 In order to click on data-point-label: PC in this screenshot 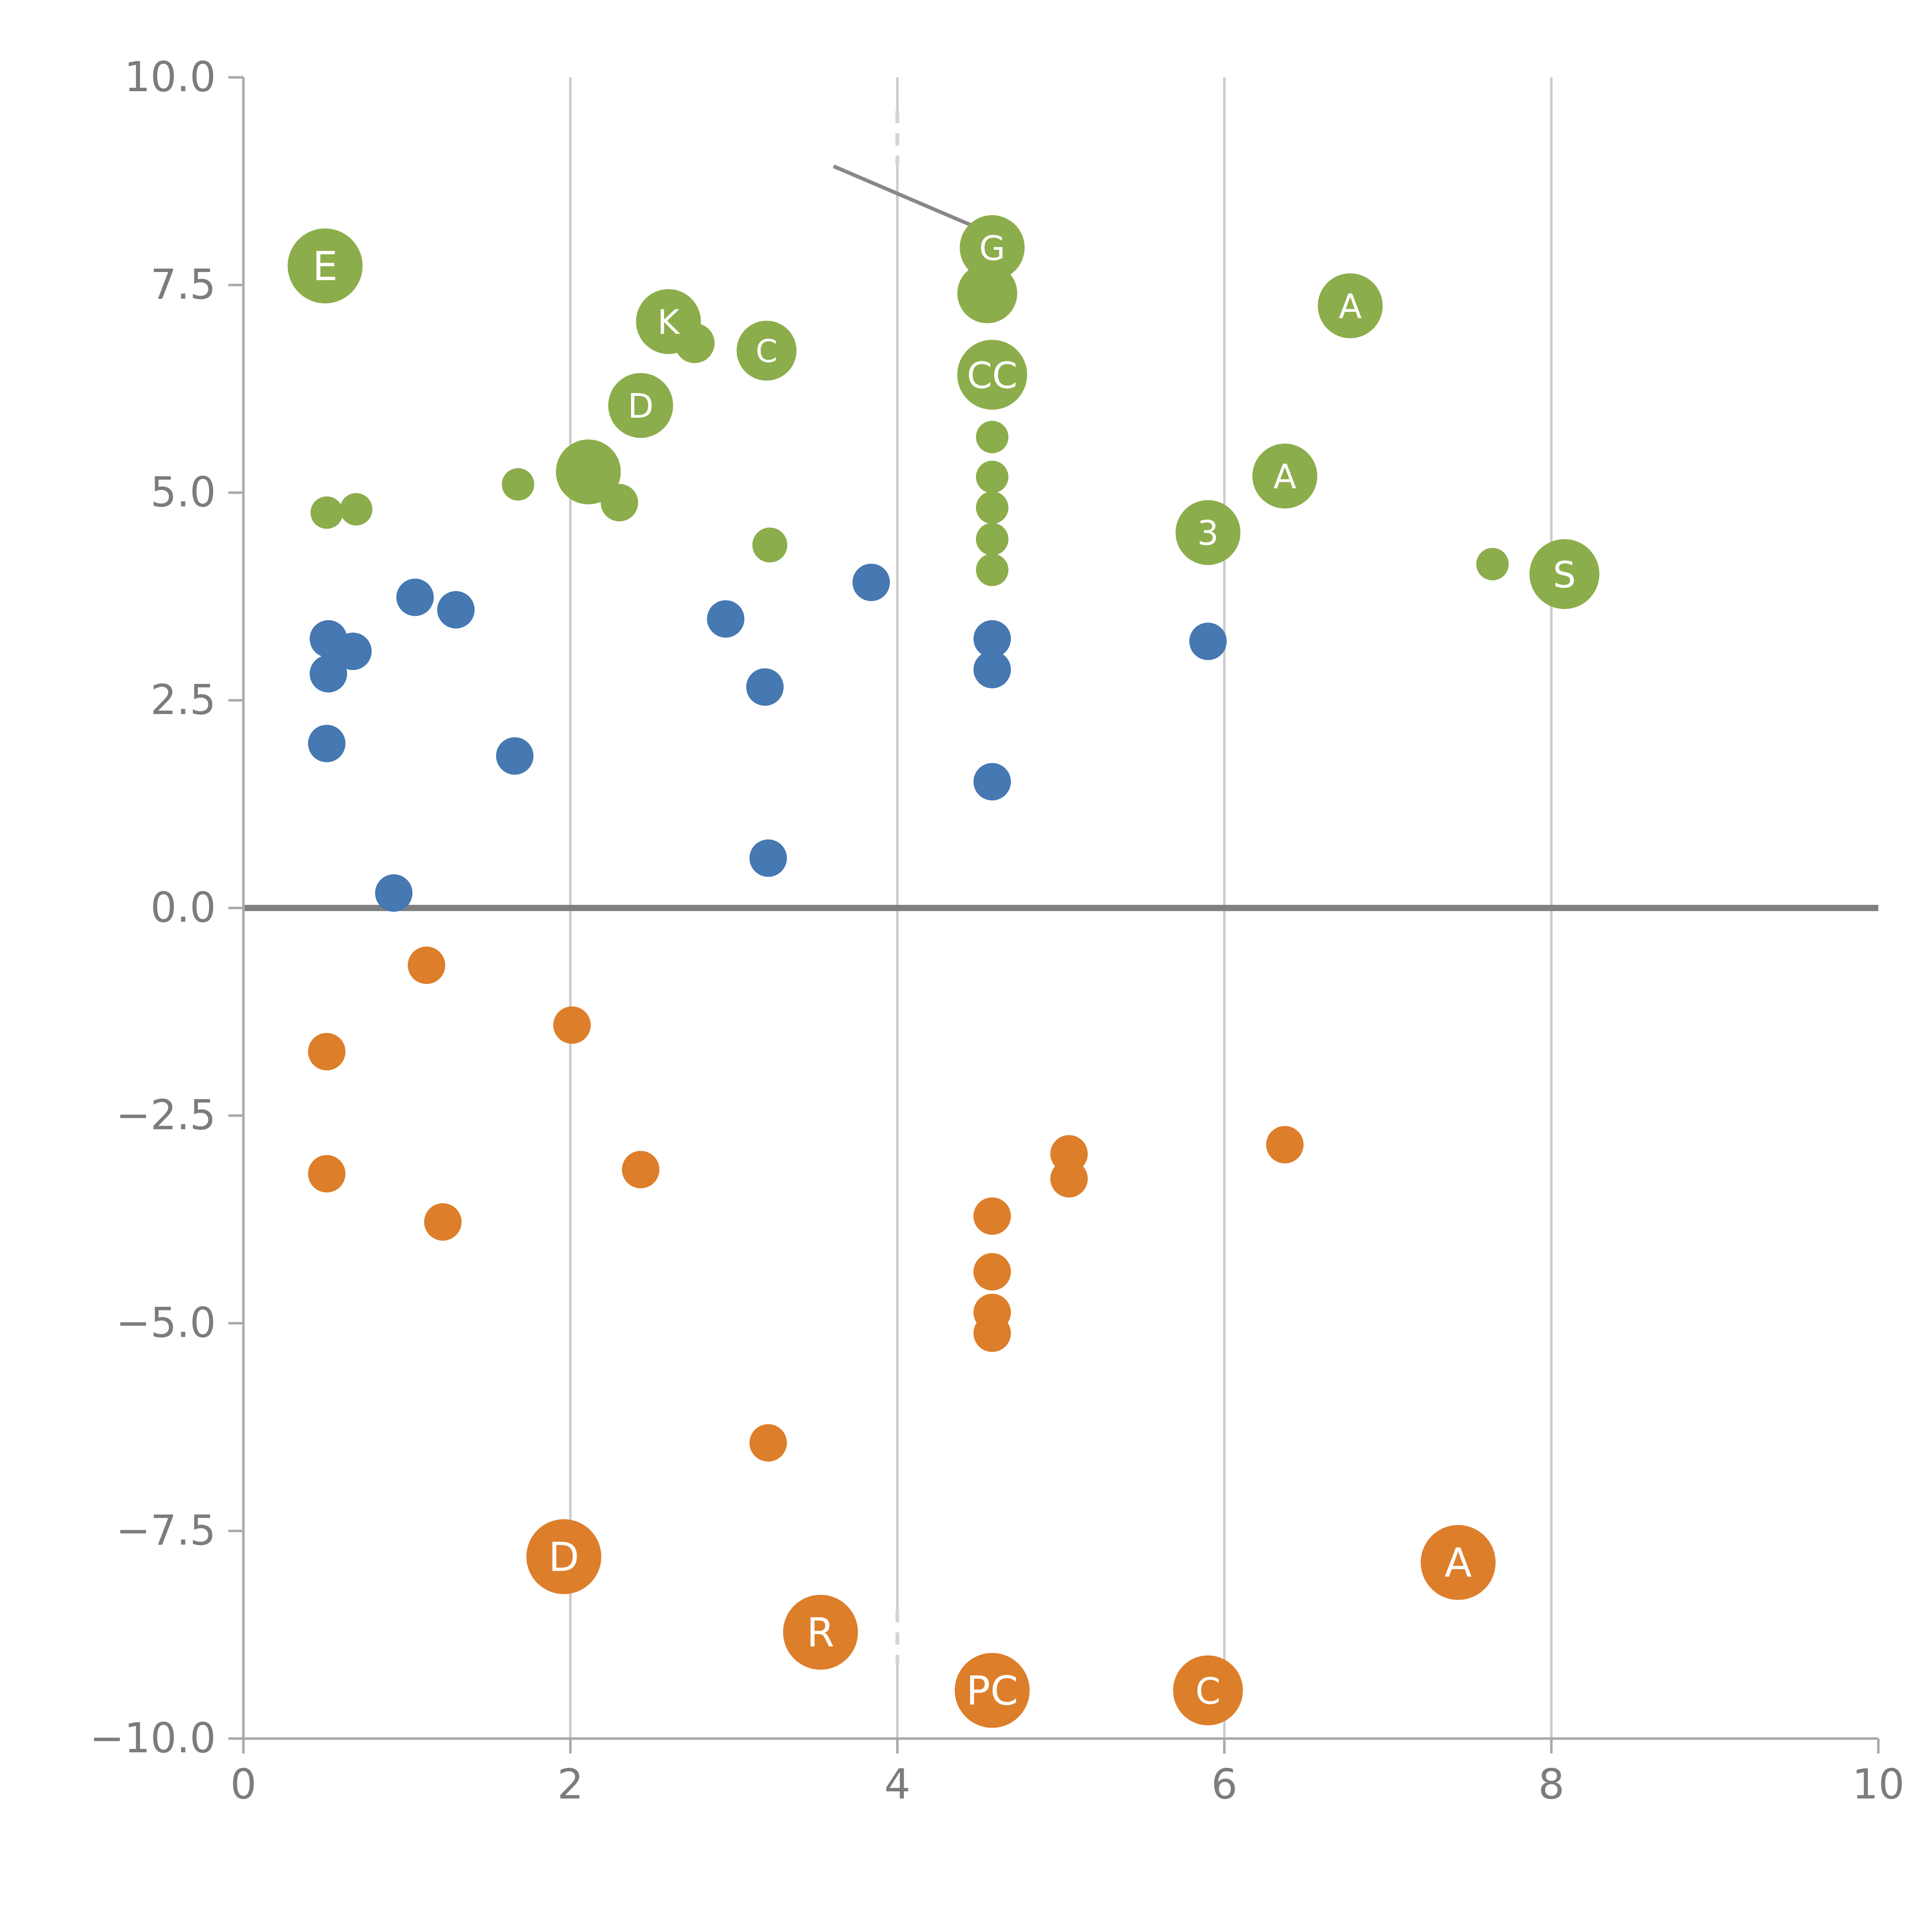, I will do `click(992, 1691)`.